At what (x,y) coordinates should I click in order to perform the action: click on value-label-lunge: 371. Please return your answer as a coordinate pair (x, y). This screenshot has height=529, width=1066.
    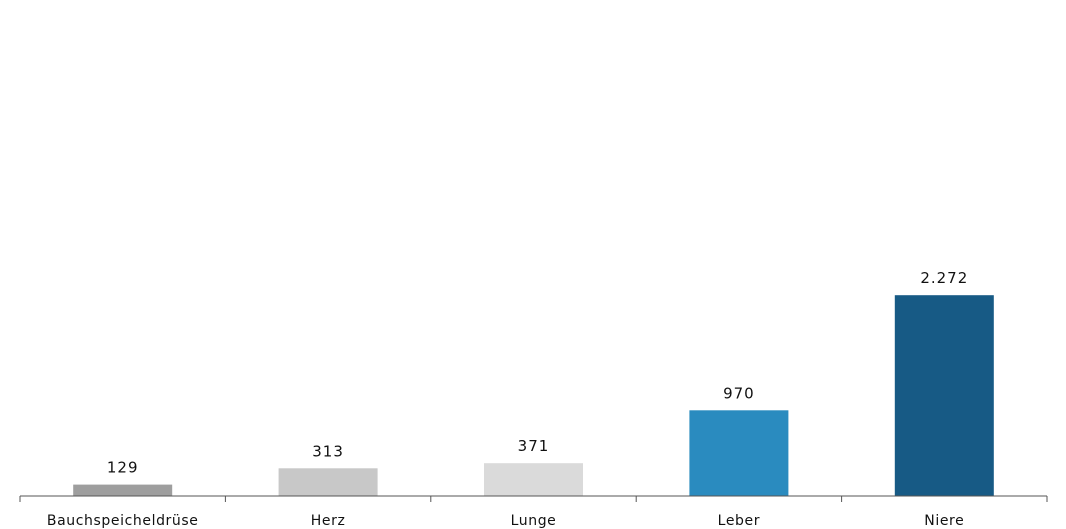
    Looking at the image, I should click on (534, 446).